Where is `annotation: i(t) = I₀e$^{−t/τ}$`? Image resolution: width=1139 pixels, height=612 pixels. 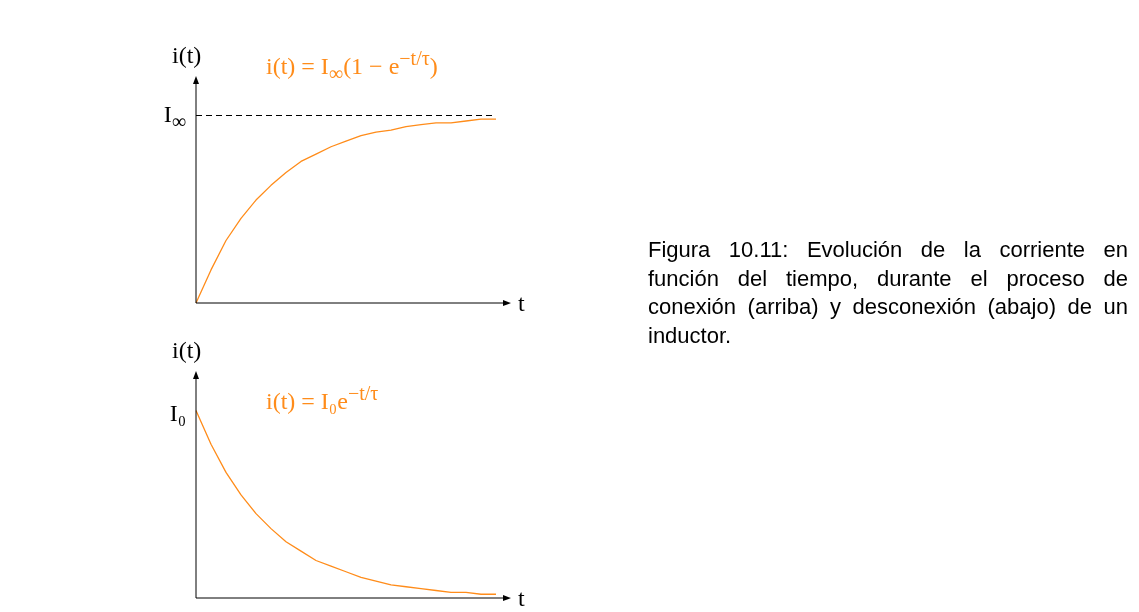 annotation: i(t) = I₀e$^{−t/τ}$ is located at coordinates (322, 398).